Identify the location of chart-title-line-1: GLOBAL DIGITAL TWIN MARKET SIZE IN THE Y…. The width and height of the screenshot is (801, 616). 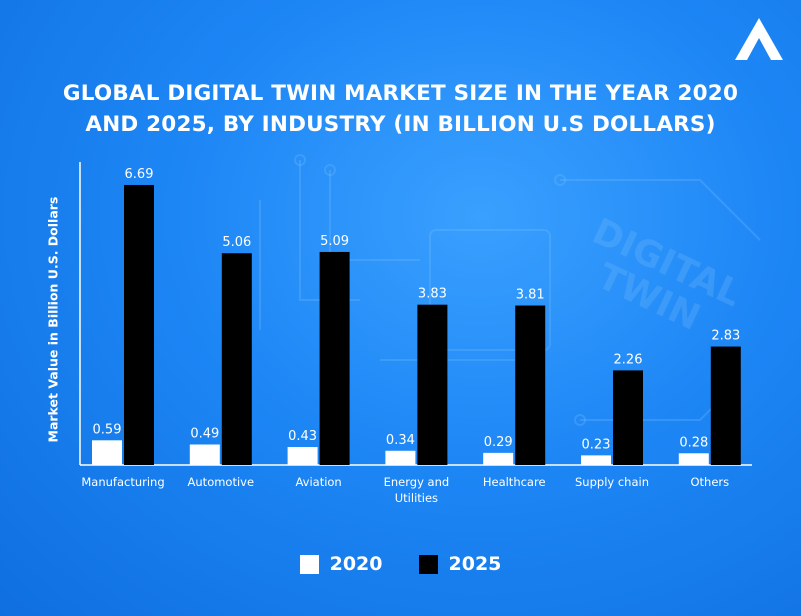
(400, 93).